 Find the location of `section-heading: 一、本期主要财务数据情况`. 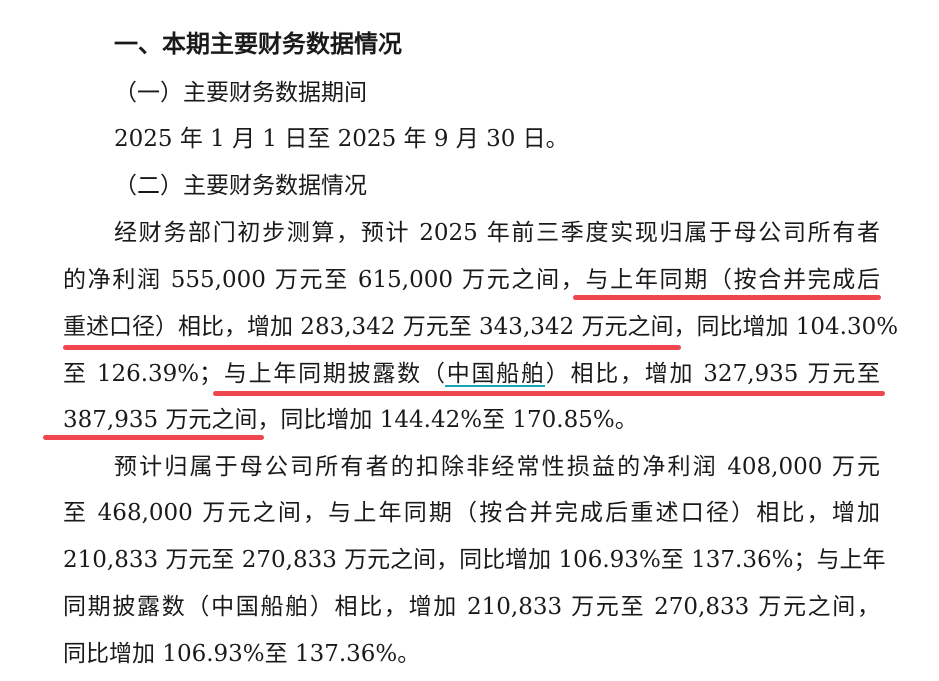

section-heading: 一、本期主要财务数据情况 is located at coordinates (258, 43).